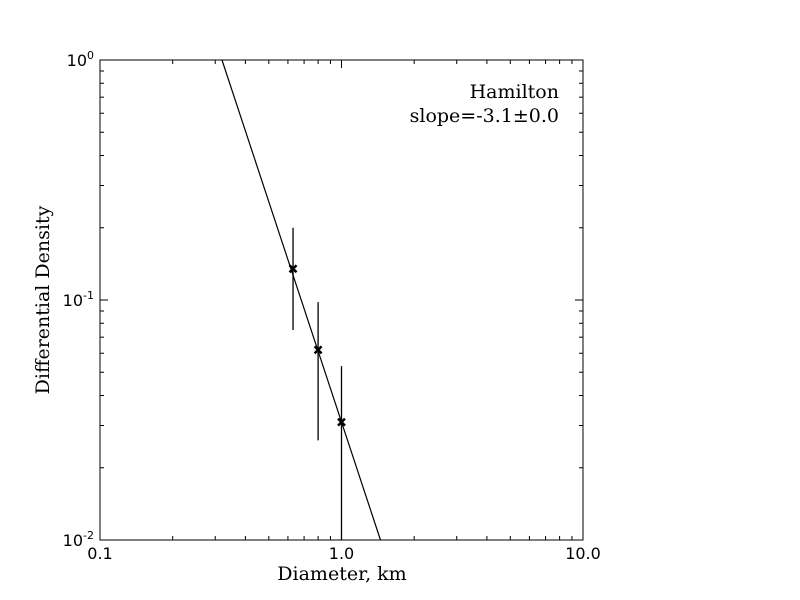 This screenshot has width=800, height=600. Describe the element at coordinates (43, 299) in the screenshot. I see `y-axis-label: Differential Density` at that location.